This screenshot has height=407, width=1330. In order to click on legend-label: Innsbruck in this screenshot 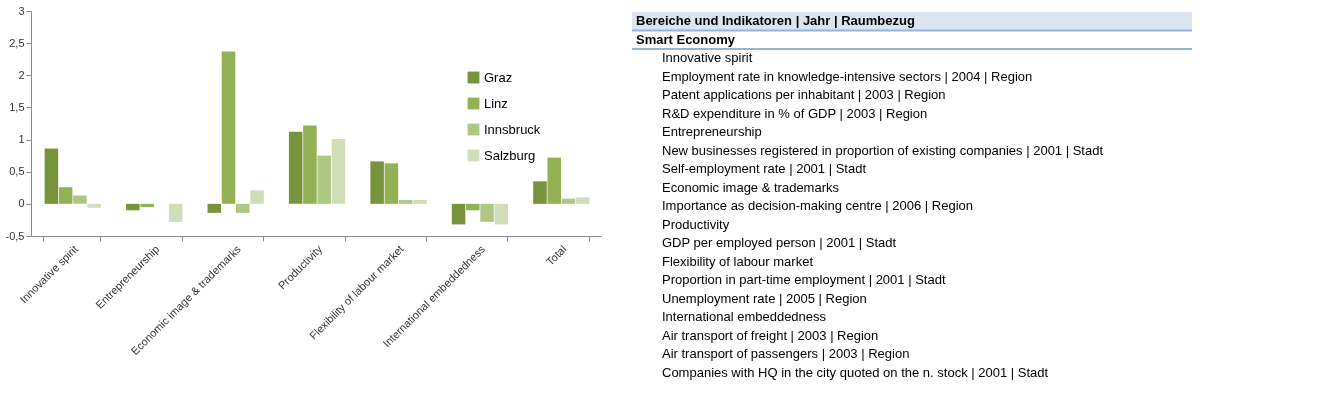, I will do `click(512, 129)`.